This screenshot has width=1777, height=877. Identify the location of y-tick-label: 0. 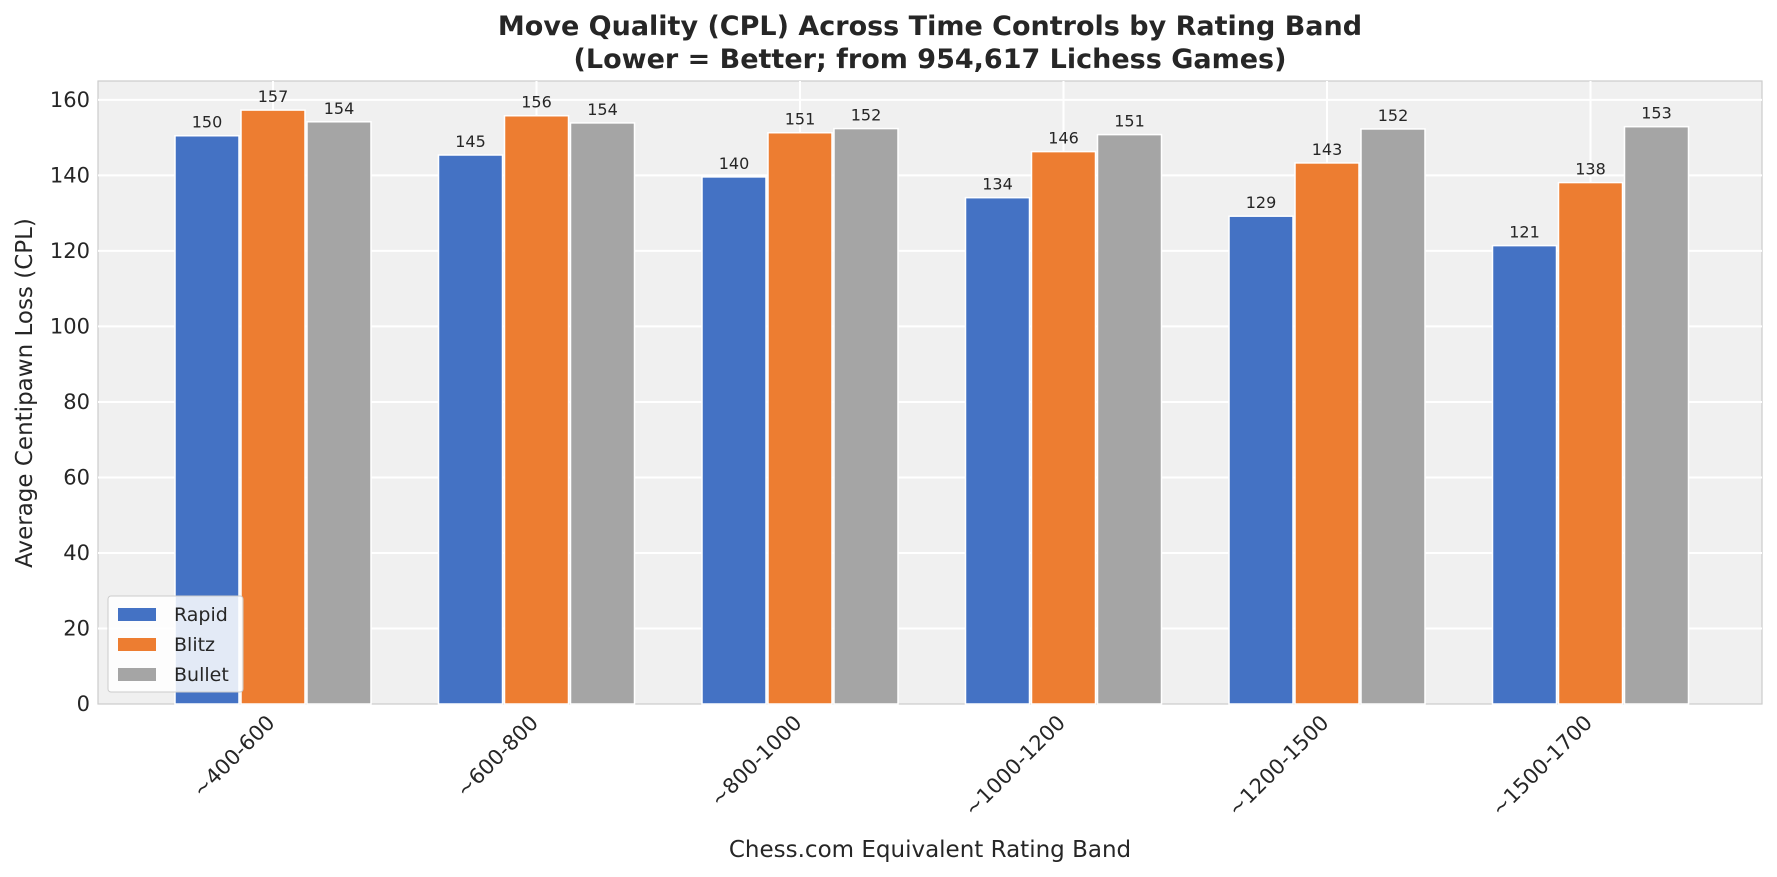
(83, 704).